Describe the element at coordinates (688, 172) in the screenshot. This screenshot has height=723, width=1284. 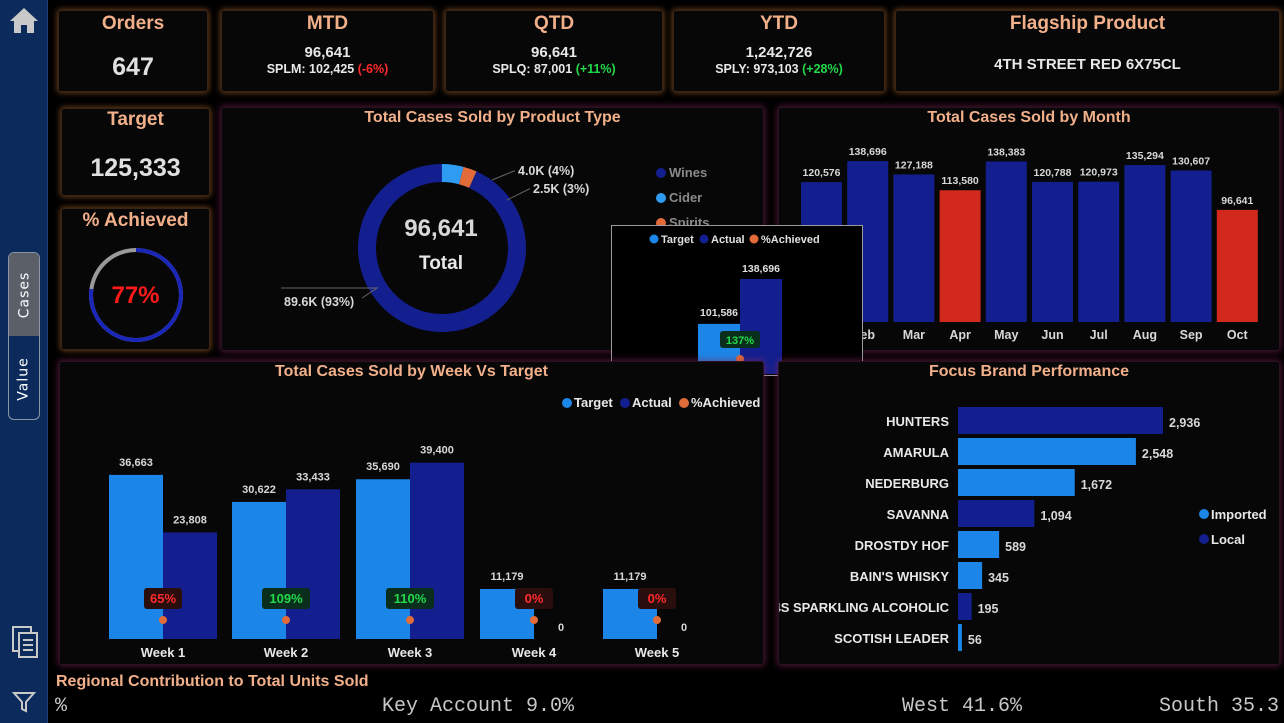
I see `legend-label-wines: Wines` at that location.